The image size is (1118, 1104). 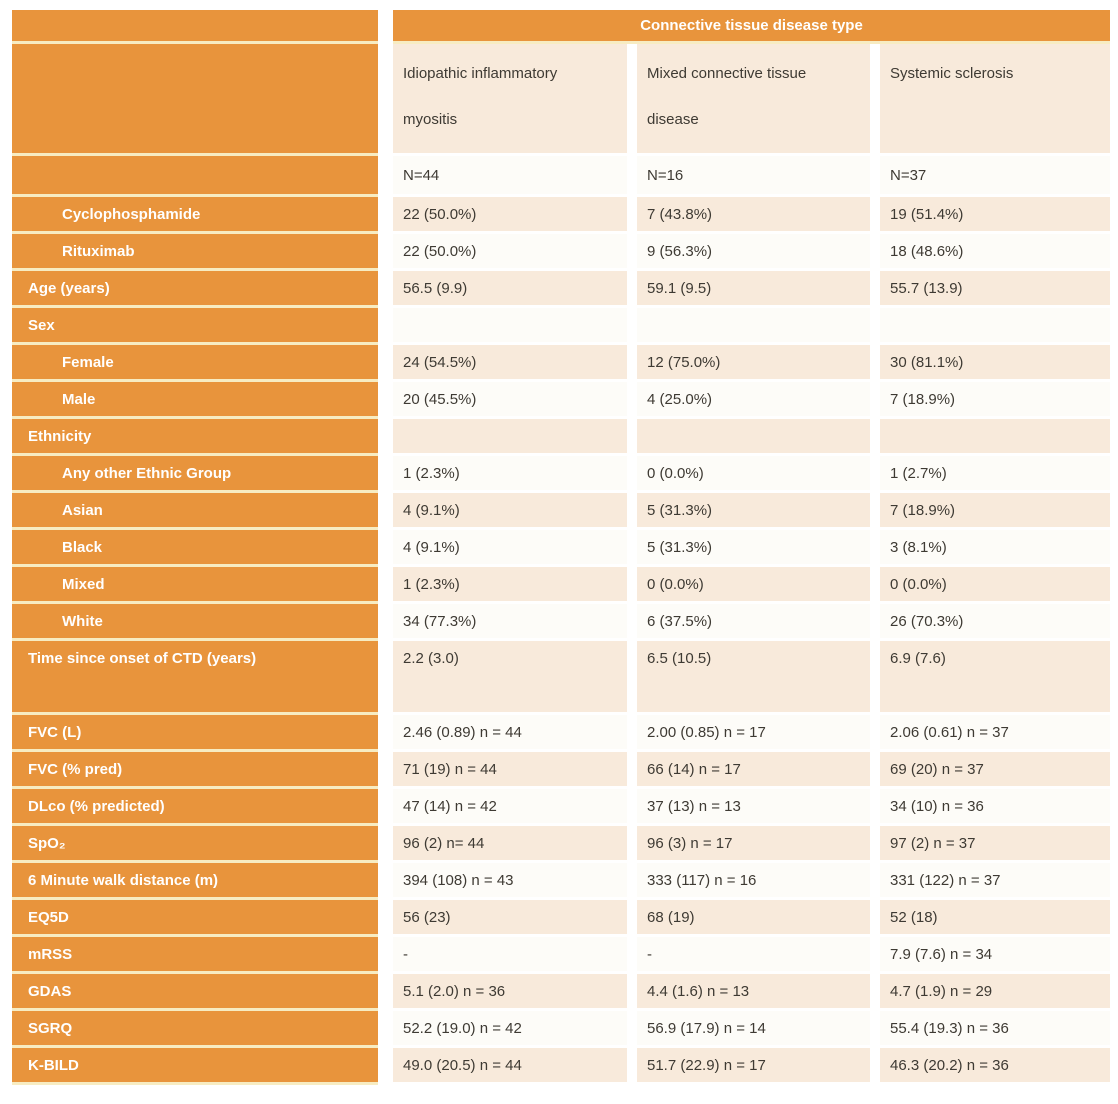 What do you see at coordinates (195, 585) in the screenshot?
I see `row-label: Mixed` at bounding box center [195, 585].